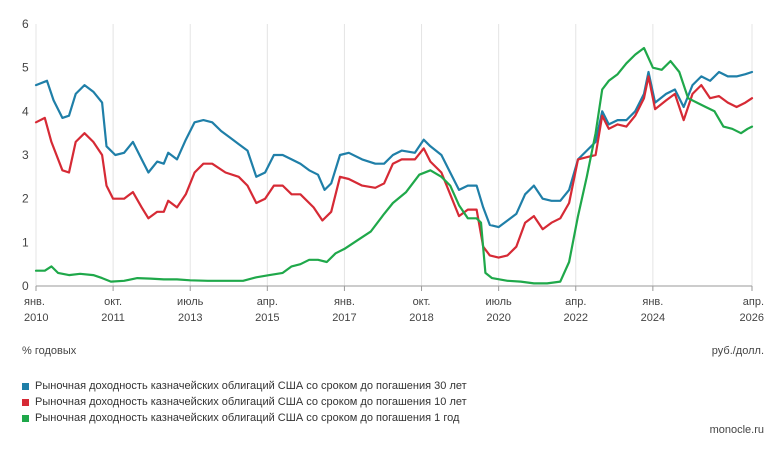 The image size is (784, 457). What do you see at coordinates (25, 111) in the screenshot?
I see `y-tick-label-4: 4` at bounding box center [25, 111].